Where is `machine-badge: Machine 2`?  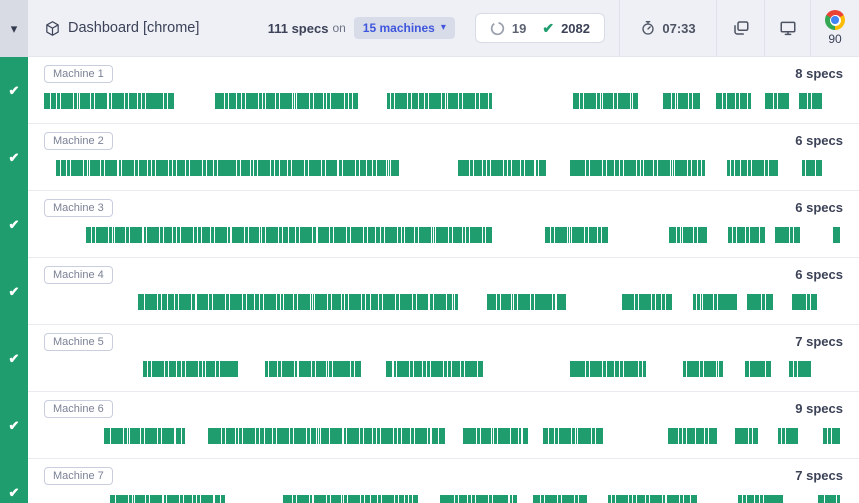 machine-badge: Machine 2 is located at coordinates (78, 141).